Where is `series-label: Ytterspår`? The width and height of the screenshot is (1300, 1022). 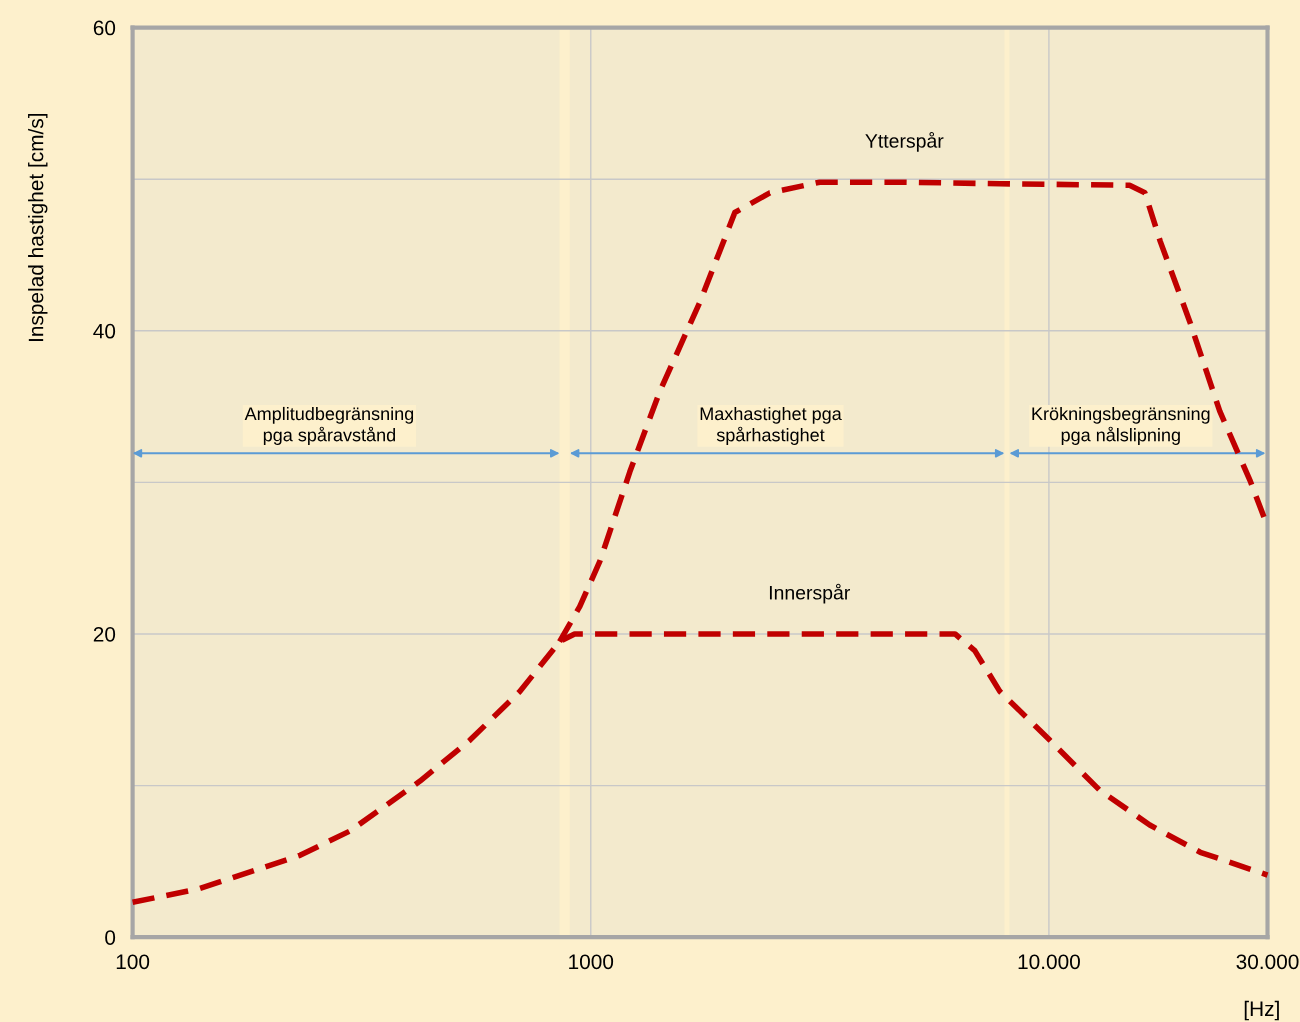 series-label: Ytterspår is located at coordinates (904, 141).